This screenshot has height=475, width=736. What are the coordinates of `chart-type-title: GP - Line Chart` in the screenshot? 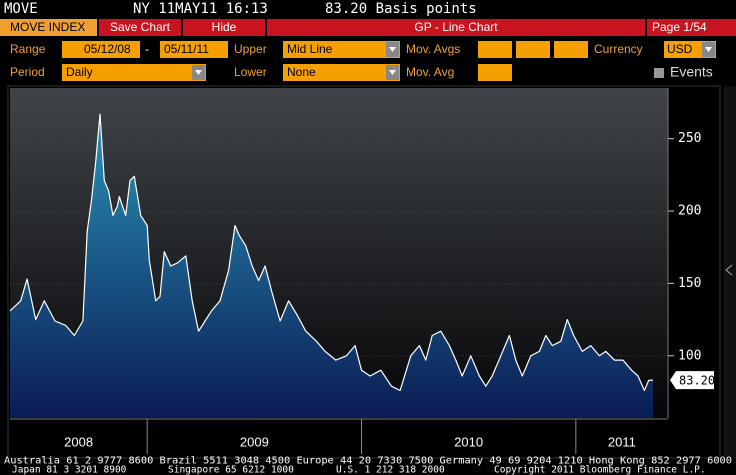 It's located at (456, 27).